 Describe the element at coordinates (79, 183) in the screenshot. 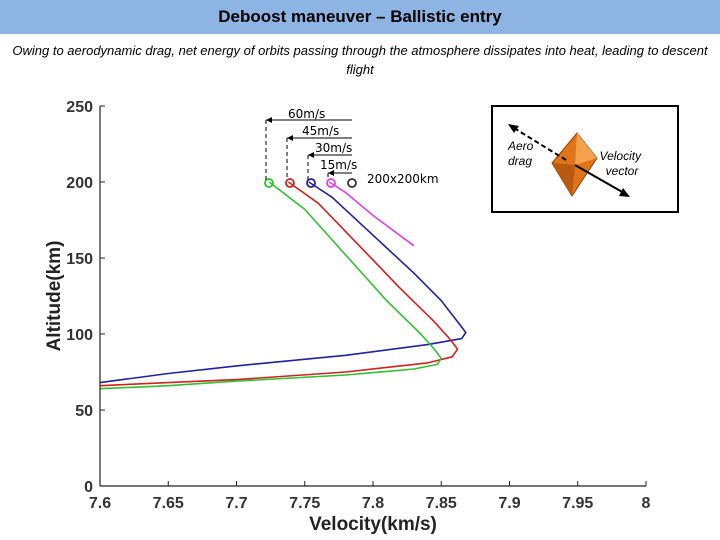

I see `y-tick-label: 200` at that location.